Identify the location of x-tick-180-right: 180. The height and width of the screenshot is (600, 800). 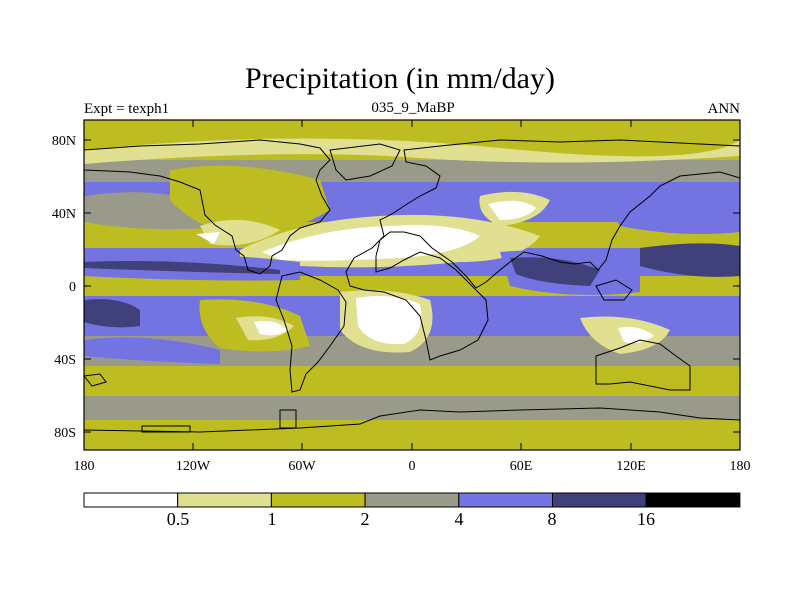
(740, 466).